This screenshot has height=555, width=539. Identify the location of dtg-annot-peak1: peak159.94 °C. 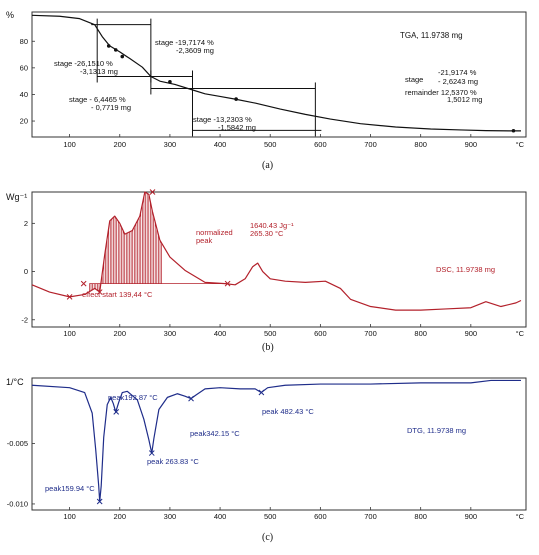
(70, 488).